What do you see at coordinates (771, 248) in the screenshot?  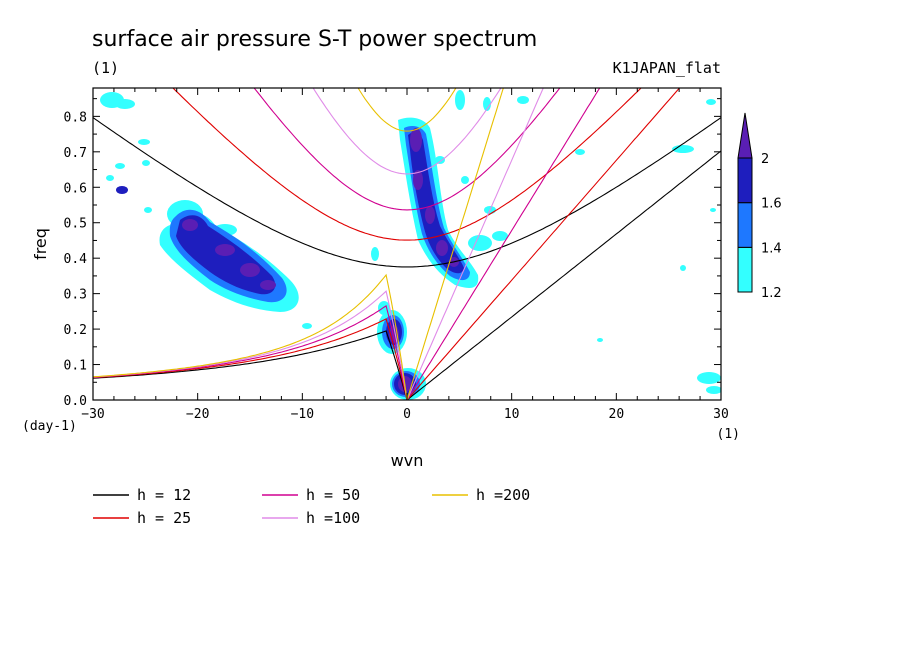 I see `colorbar-label: 1.4` at bounding box center [771, 248].